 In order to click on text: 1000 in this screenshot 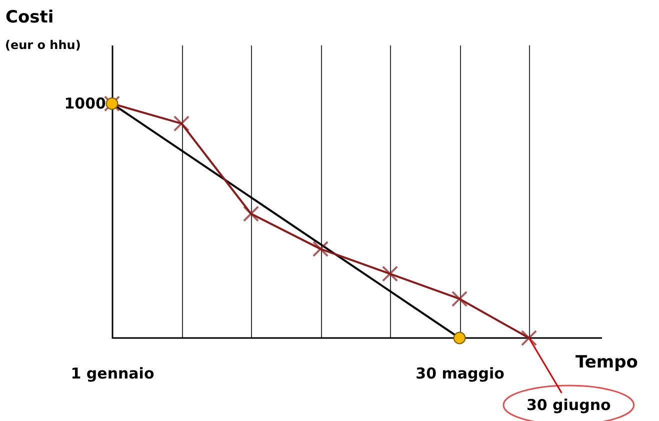, I will do `click(85, 103)`.